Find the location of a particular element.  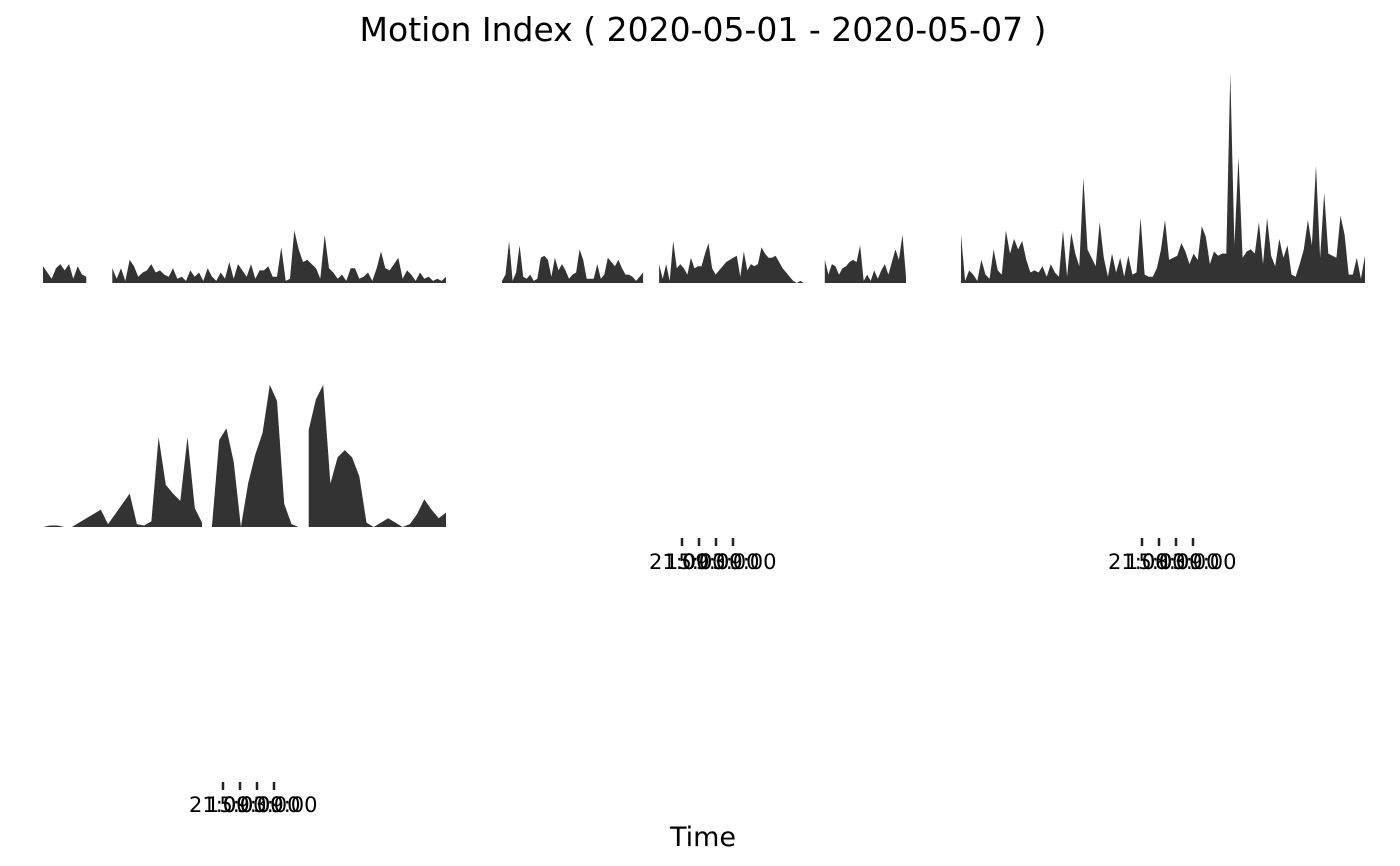

x-axis-label: Time is located at coordinates (702, 837).